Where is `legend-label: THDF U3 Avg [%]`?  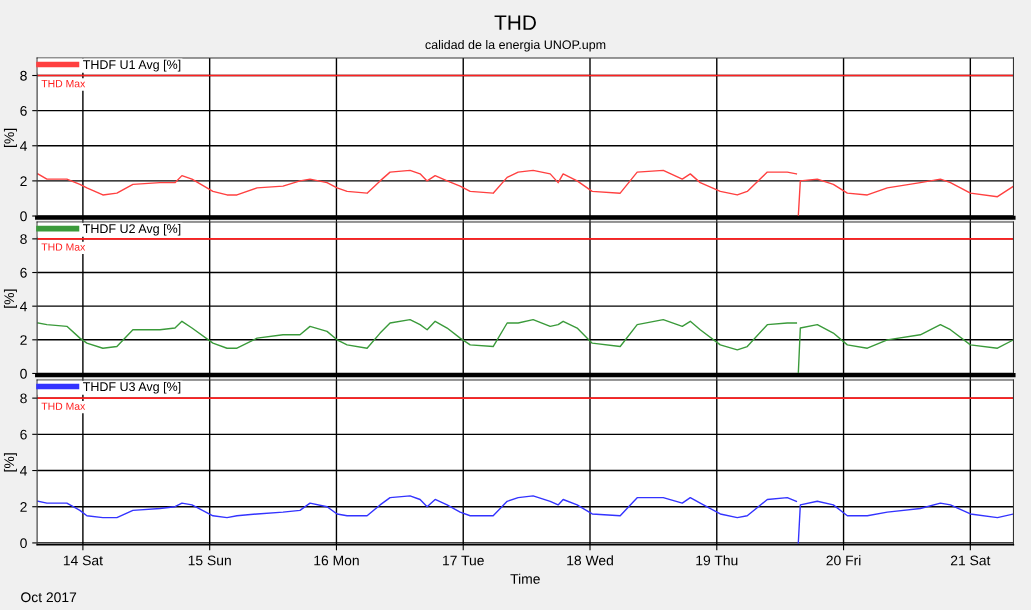 legend-label: THDF U3 Avg [%] is located at coordinates (132, 387).